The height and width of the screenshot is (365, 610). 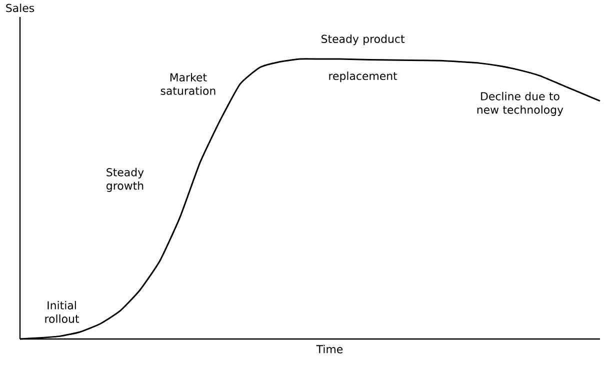 I want to click on annotation: Market saturation, so click(x=188, y=83).